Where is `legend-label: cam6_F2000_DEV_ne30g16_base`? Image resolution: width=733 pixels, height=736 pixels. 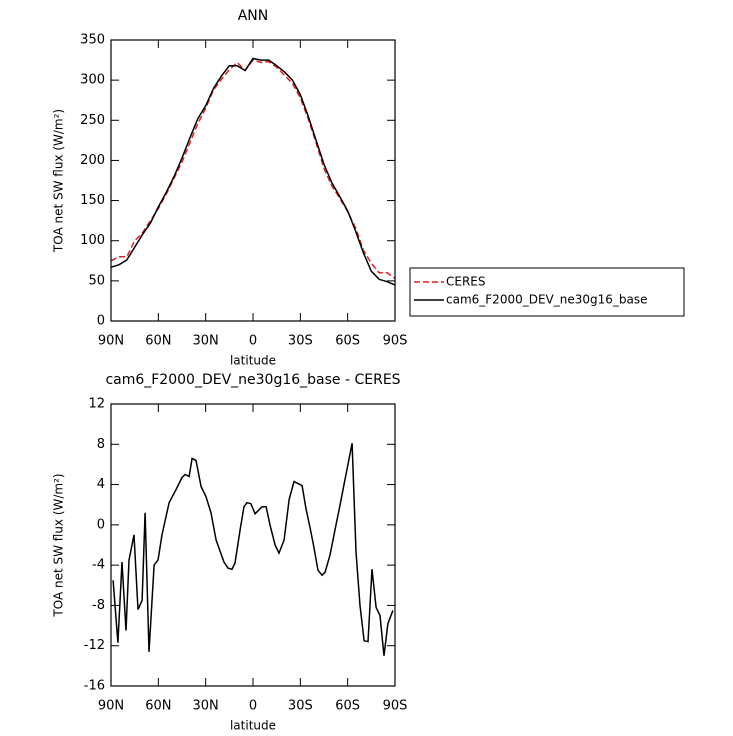 legend-label: cam6_F2000_DEV_ne30g16_base is located at coordinates (547, 300).